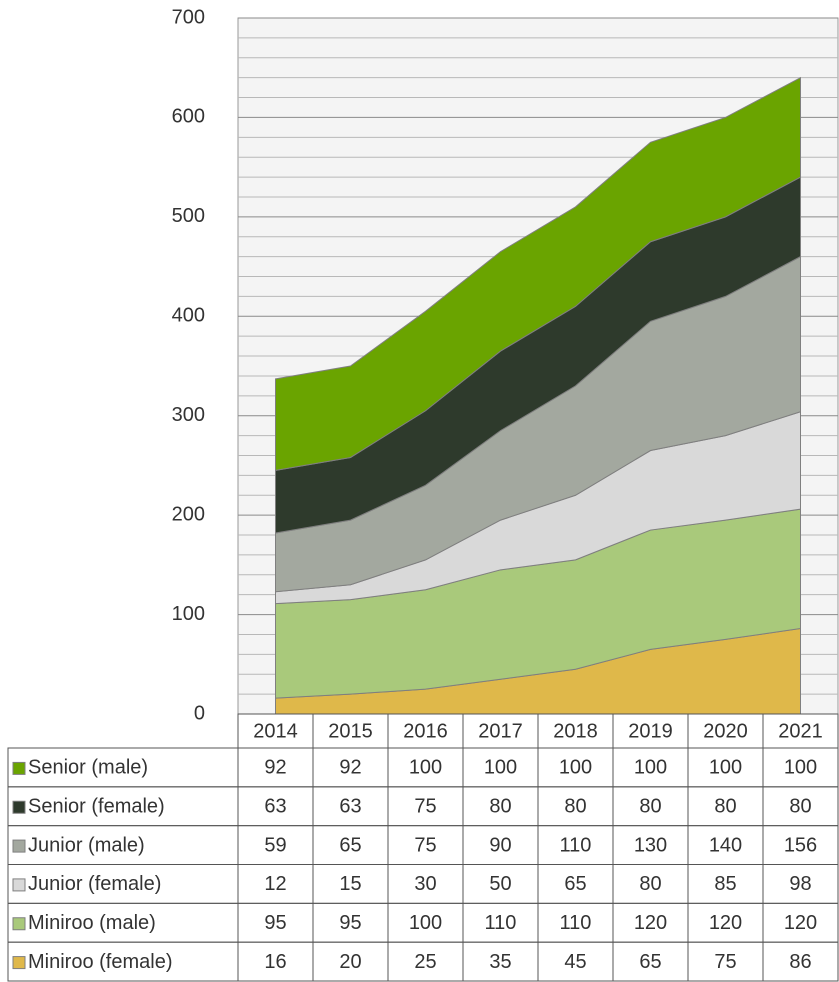 The width and height of the screenshot is (839, 982). Describe the element at coordinates (92, 923) in the screenshot. I see `legend-label: Miniroo (male)` at that location.